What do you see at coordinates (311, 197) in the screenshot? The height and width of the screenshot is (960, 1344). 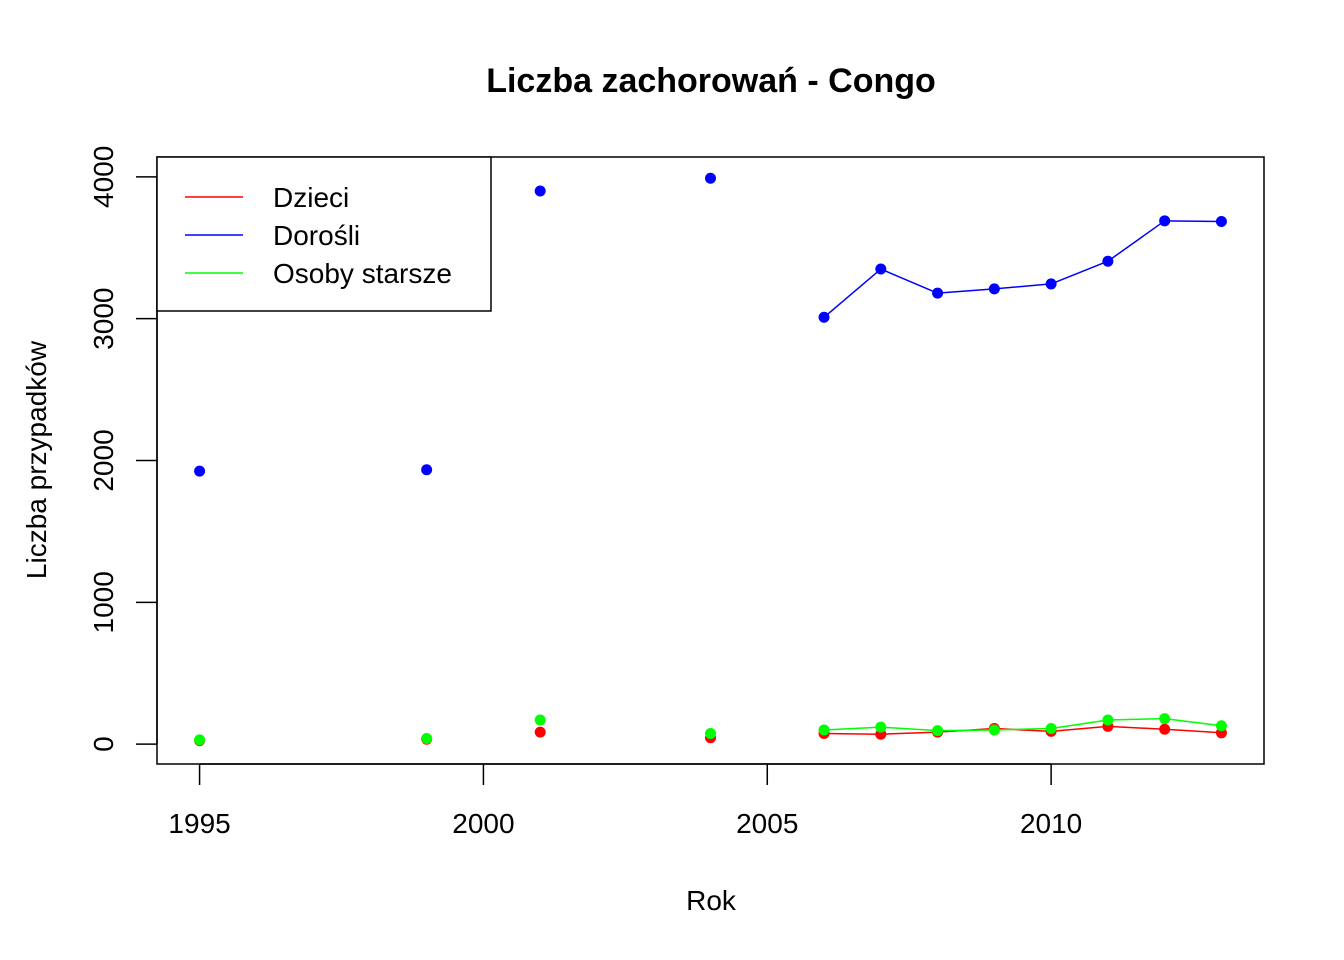 I see `legend-label: Dzieci` at bounding box center [311, 197].